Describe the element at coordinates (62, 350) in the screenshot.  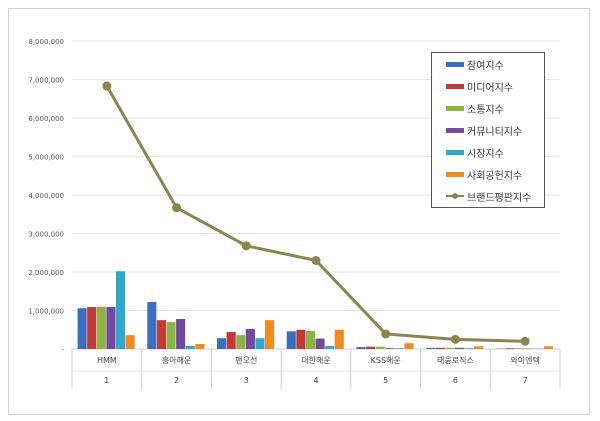
I see `y-tick-label: -` at that location.